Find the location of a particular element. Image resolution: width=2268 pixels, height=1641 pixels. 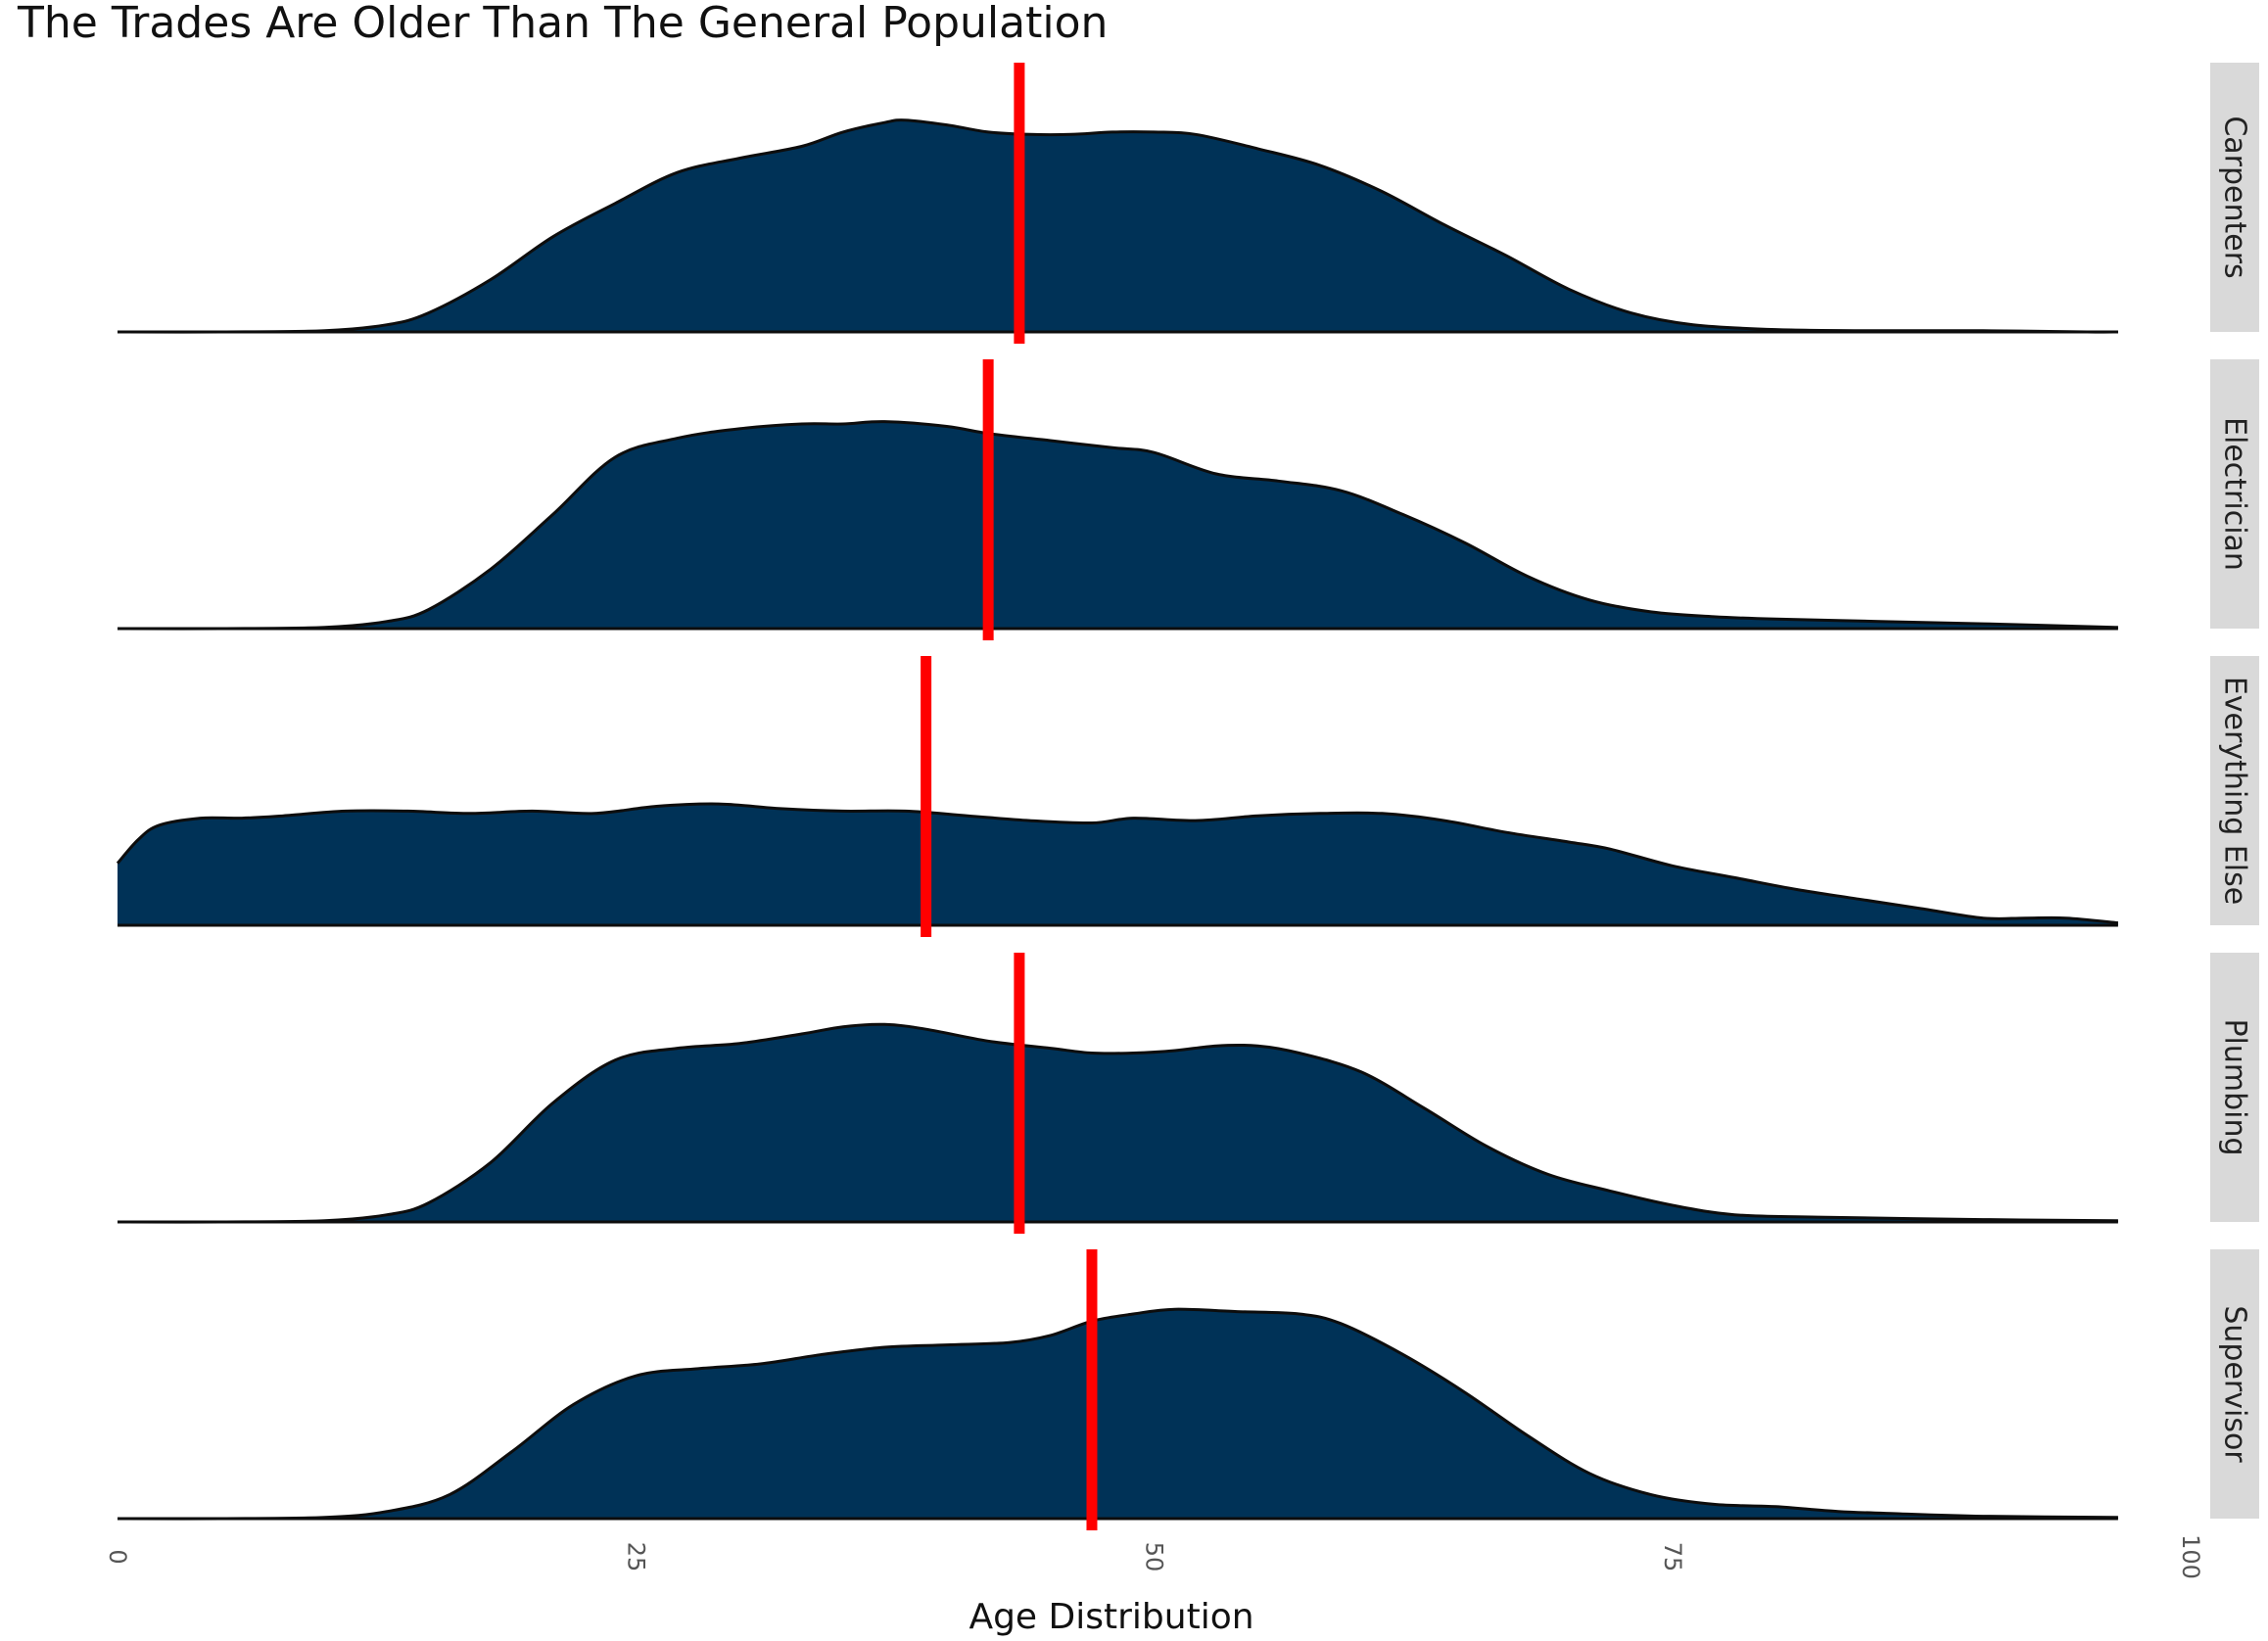

x-axis: 0 25 50 75 100 is located at coordinates (1154, 1556).